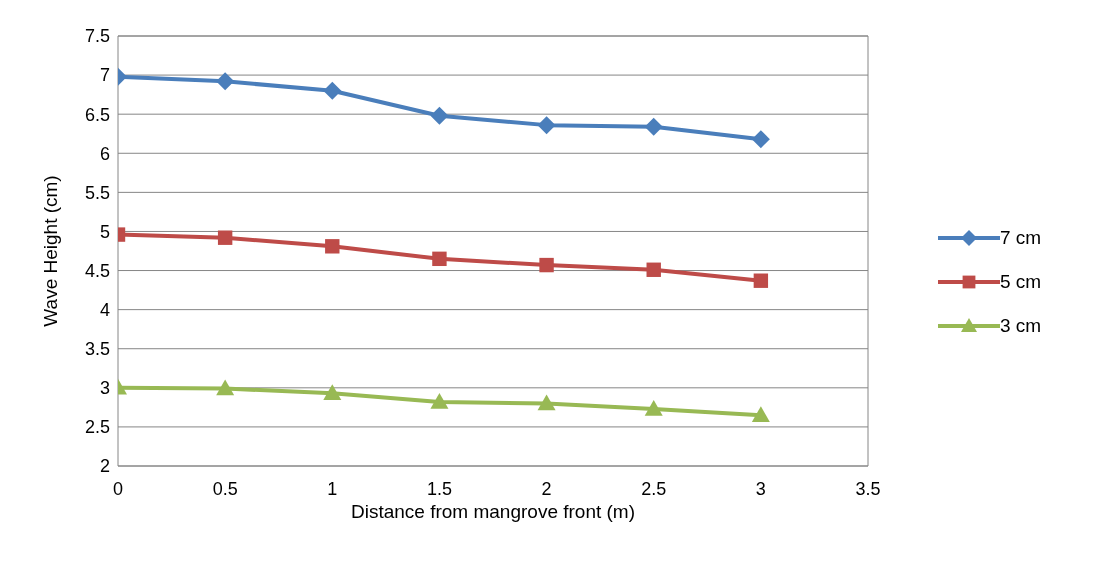  What do you see at coordinates (97, 36) in the screenshot?
I see `y-tick-label: 7.5` at bounding box center [97, 36].